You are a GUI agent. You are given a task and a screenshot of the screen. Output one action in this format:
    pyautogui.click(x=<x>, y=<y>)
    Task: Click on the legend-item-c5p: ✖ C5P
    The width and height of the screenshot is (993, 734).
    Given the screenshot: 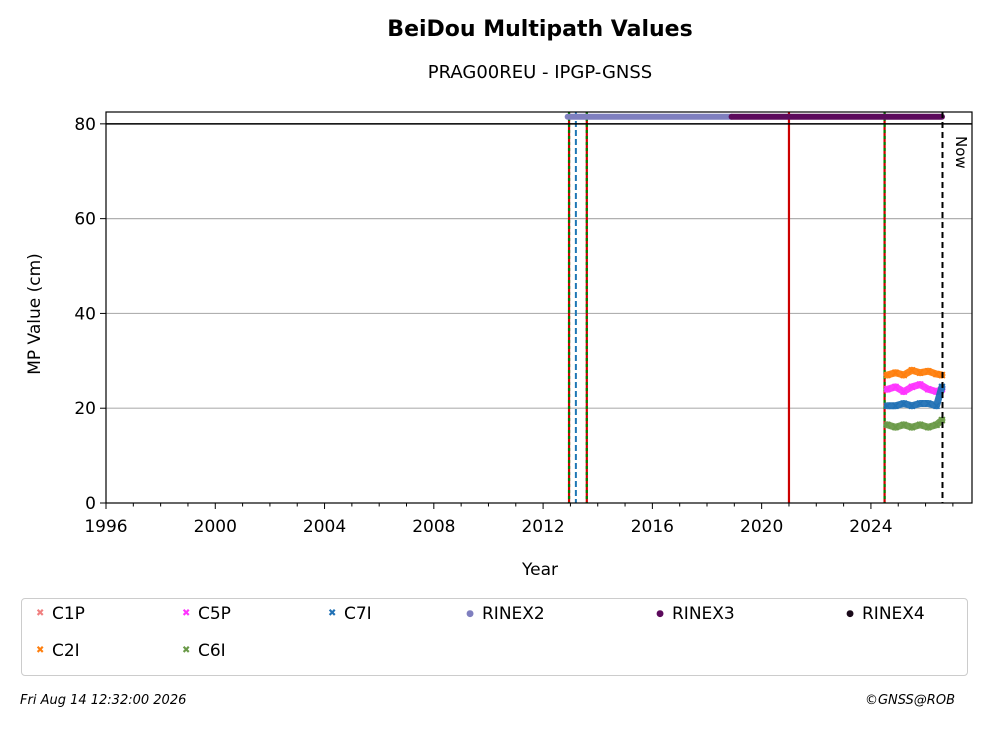 What is the action you would take?
    pyautogui.click(x=206, y=614)
    